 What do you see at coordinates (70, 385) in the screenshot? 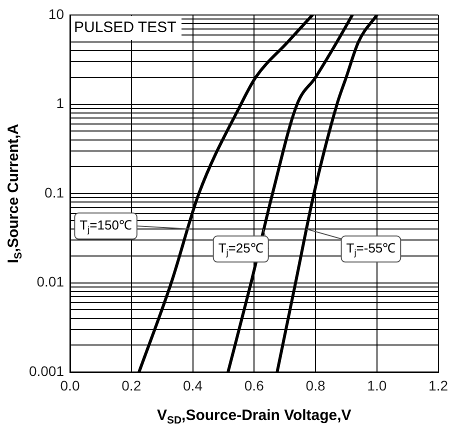
I see `x-tick-label: 0.0` at bounding box center [70, 385].